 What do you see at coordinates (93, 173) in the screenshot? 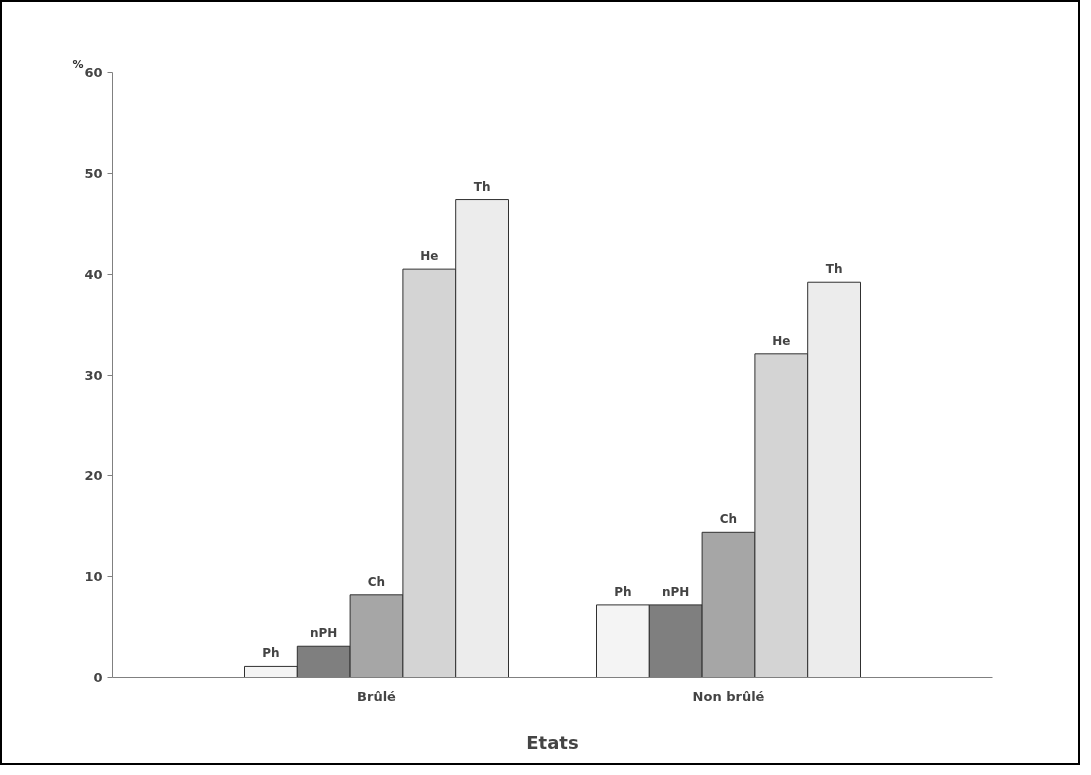
I see `y-tick-label: 50` at bounding box center [93, 173].